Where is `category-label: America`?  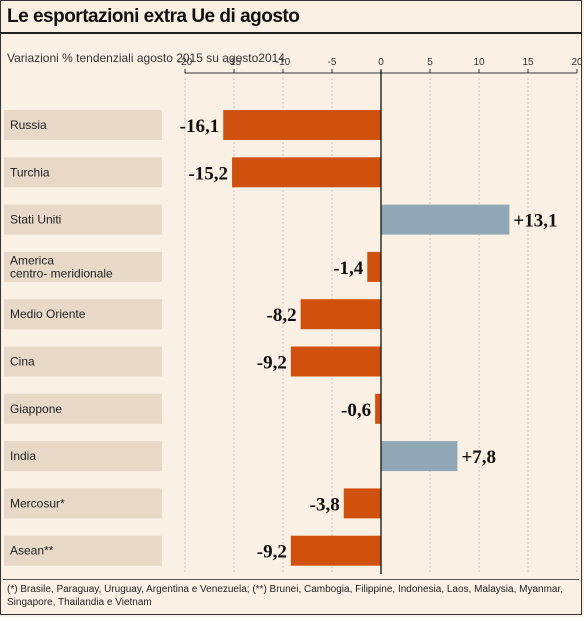 category-label: America is located at coordinates (32, 260).